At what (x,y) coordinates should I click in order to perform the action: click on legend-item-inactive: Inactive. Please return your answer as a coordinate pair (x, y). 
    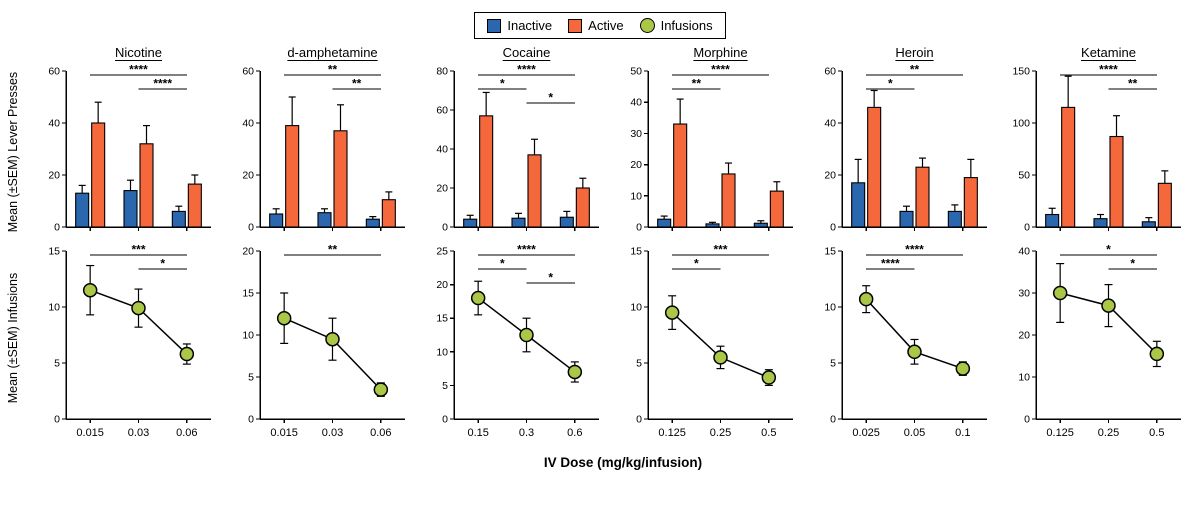
    Looking at the image, I should click on (519, 25).